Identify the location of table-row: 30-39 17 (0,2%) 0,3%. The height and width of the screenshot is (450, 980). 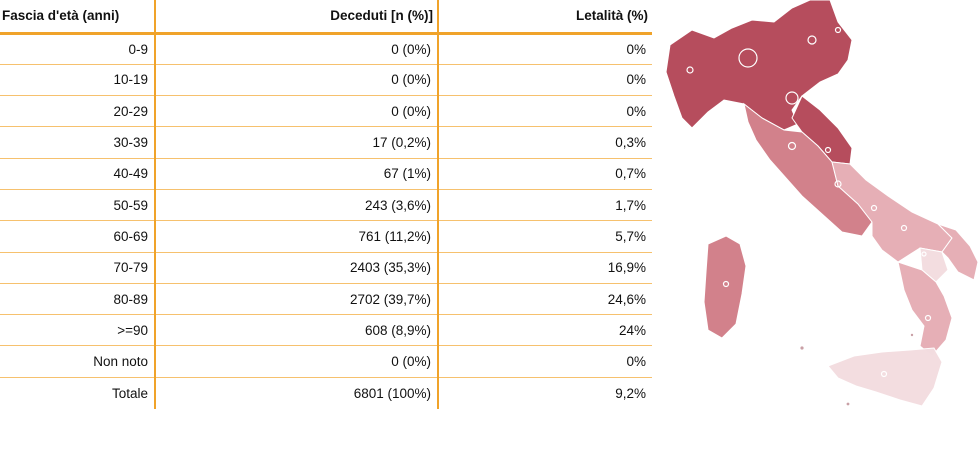
(326, 142).